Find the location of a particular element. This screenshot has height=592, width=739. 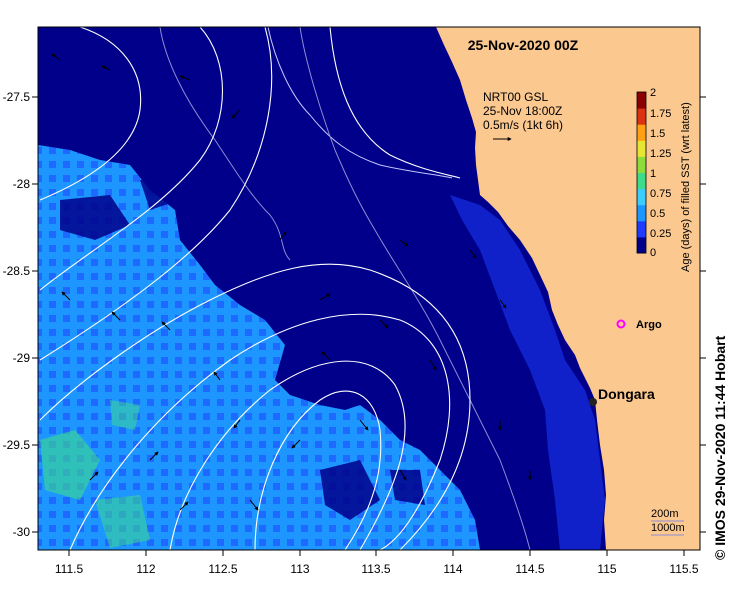

lon-tick-label: 111.5 is located at coordinates (69, 569).